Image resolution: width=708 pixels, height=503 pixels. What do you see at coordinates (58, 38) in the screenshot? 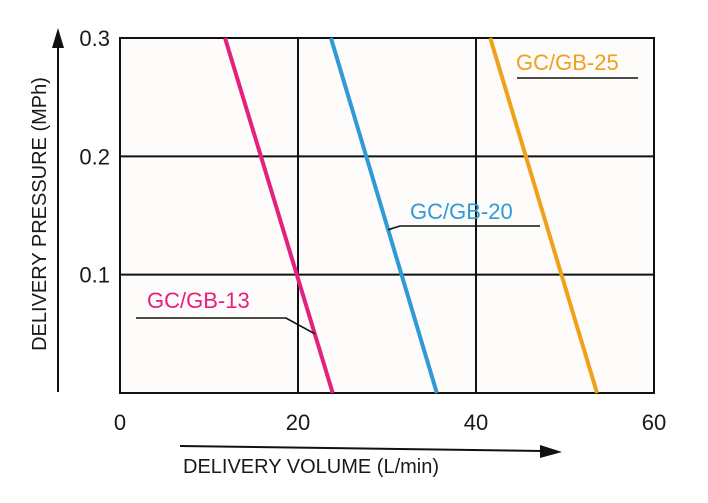
I see `y-axis-arrow-head` at bounding box center [58, 38].